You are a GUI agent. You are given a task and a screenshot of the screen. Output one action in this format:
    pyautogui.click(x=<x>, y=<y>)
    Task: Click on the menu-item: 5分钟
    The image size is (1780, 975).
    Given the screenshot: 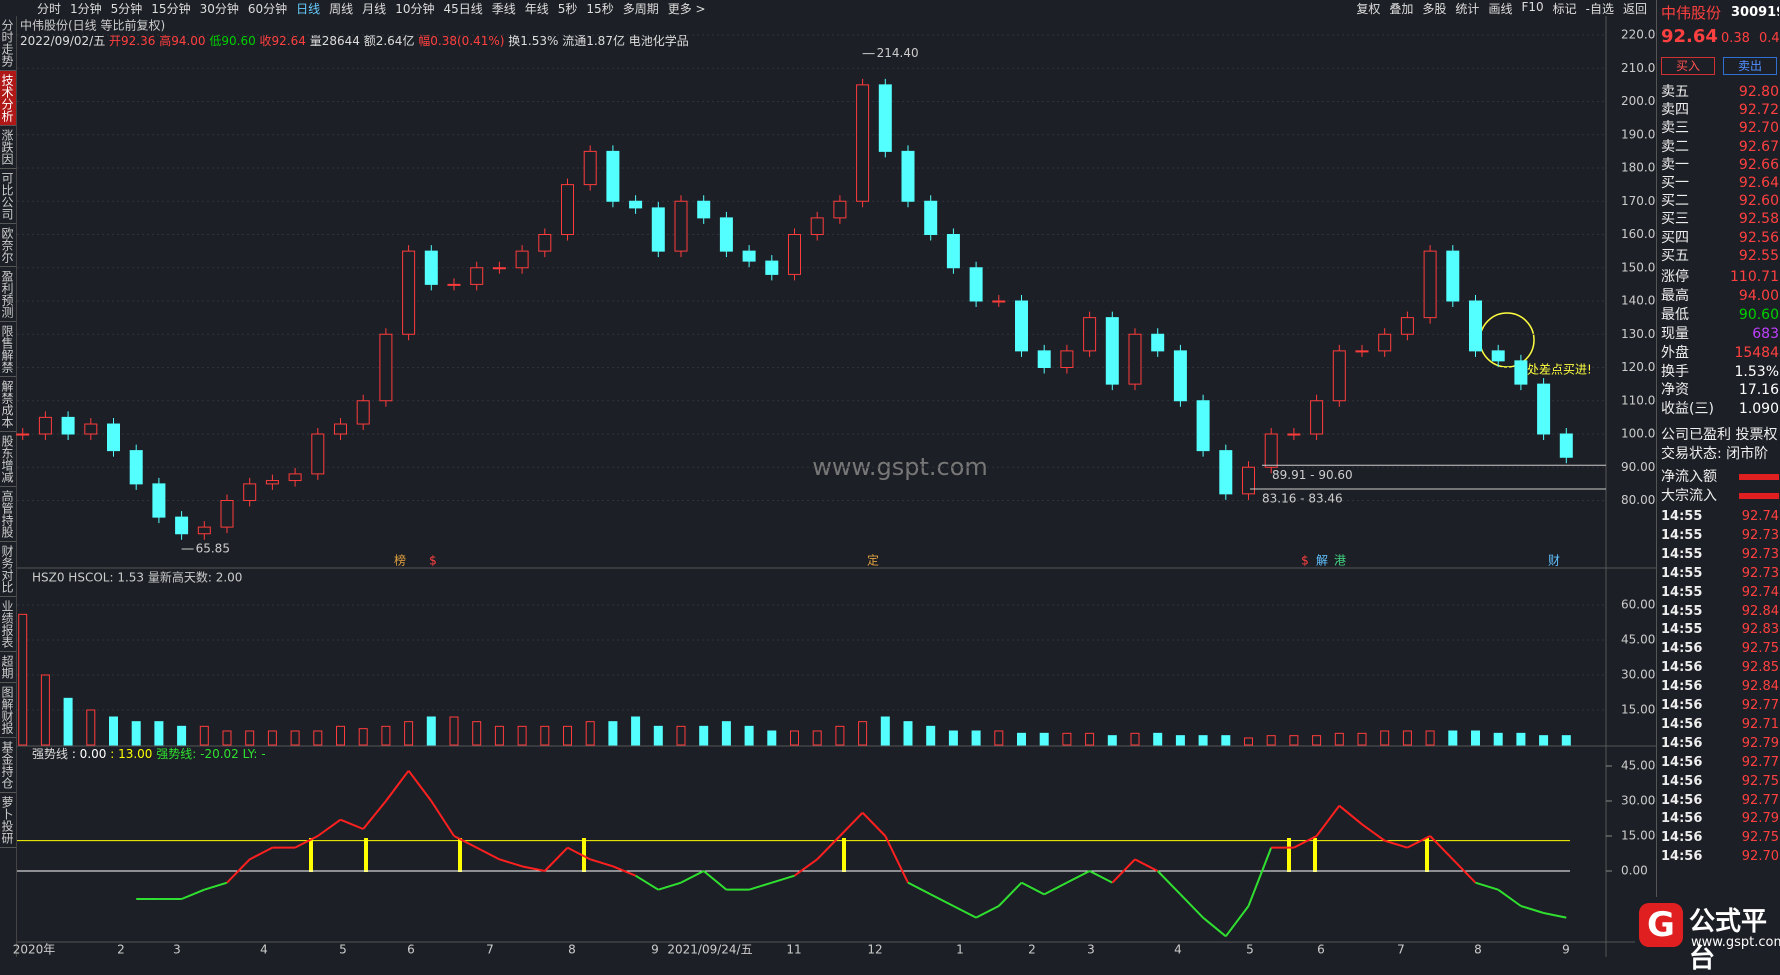 What is the action you would take?
    pyautogui.click(x=126, y=9)
    